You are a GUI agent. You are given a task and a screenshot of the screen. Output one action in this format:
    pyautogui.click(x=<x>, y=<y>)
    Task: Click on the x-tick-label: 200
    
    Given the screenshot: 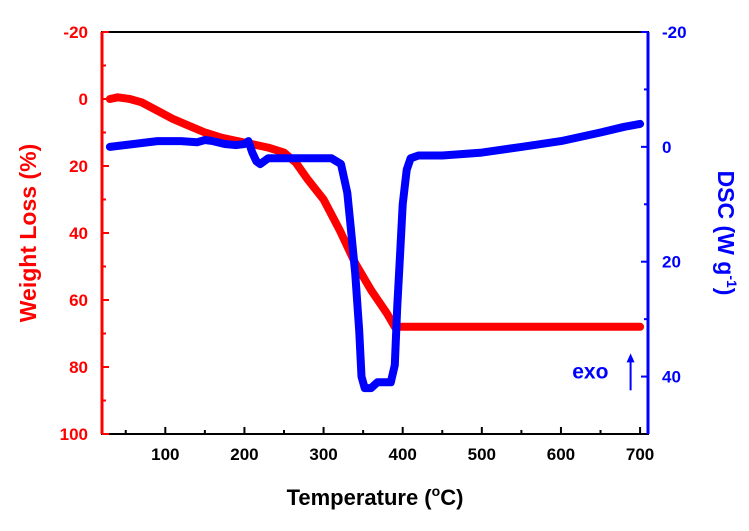 What is the action you would take?
    pyautogui.click(x=244, y=454)
    